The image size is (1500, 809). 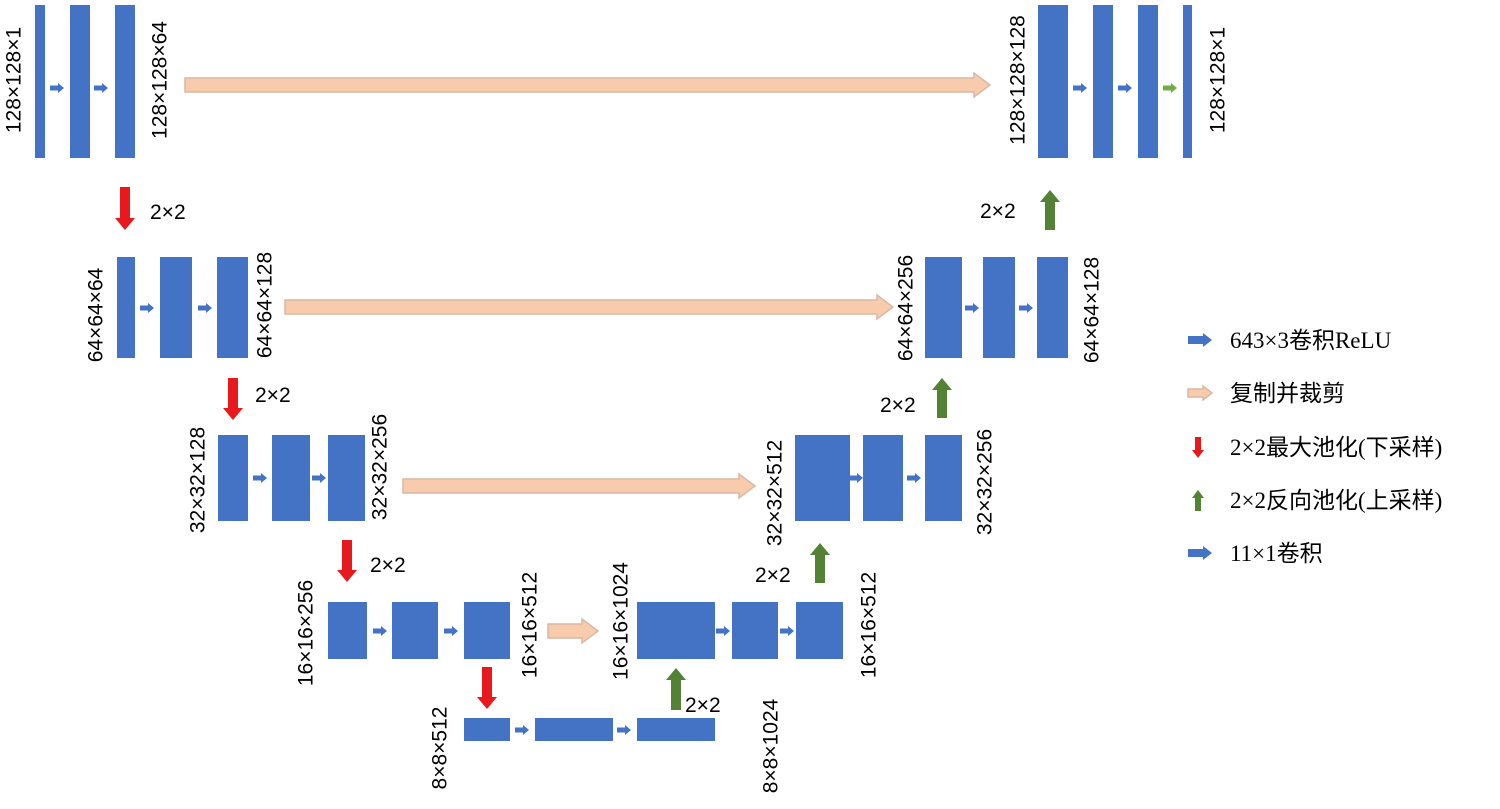 What do you see at coordinates (1218, 80) in the screenshot?
I see `dec-l1-out-label: 128×128×1` at bounding box center [1218, 80].